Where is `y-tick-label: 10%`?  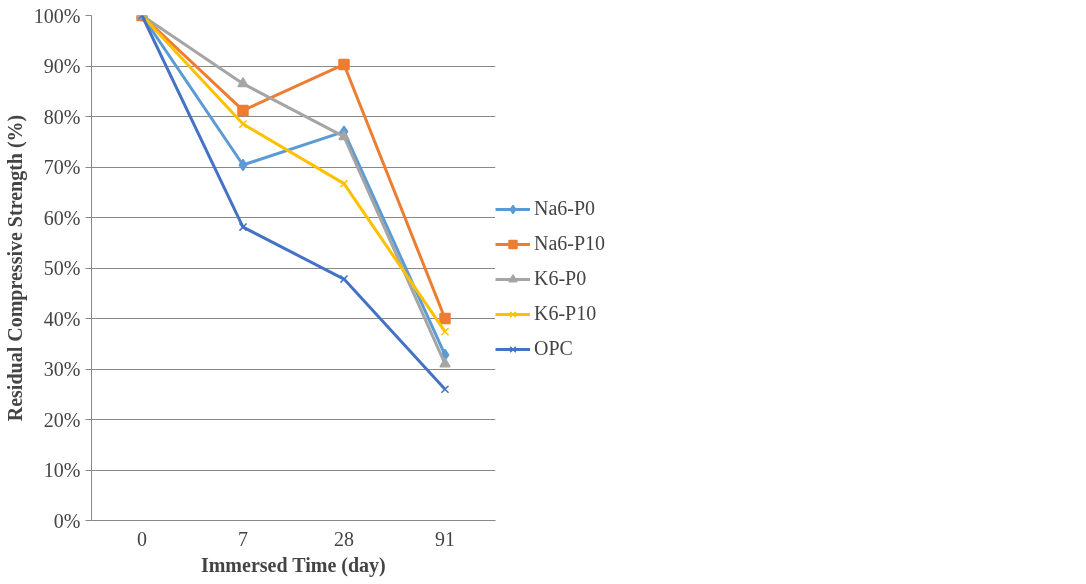
y-tick-label: 10% is located at coordinates (62, 470).